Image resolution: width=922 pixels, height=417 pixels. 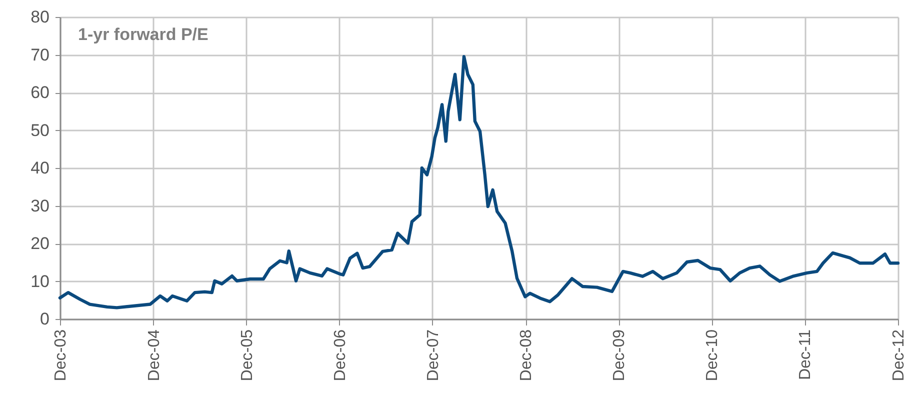 I want to click on y-tick-label: 80, so click(x=40, y=17).